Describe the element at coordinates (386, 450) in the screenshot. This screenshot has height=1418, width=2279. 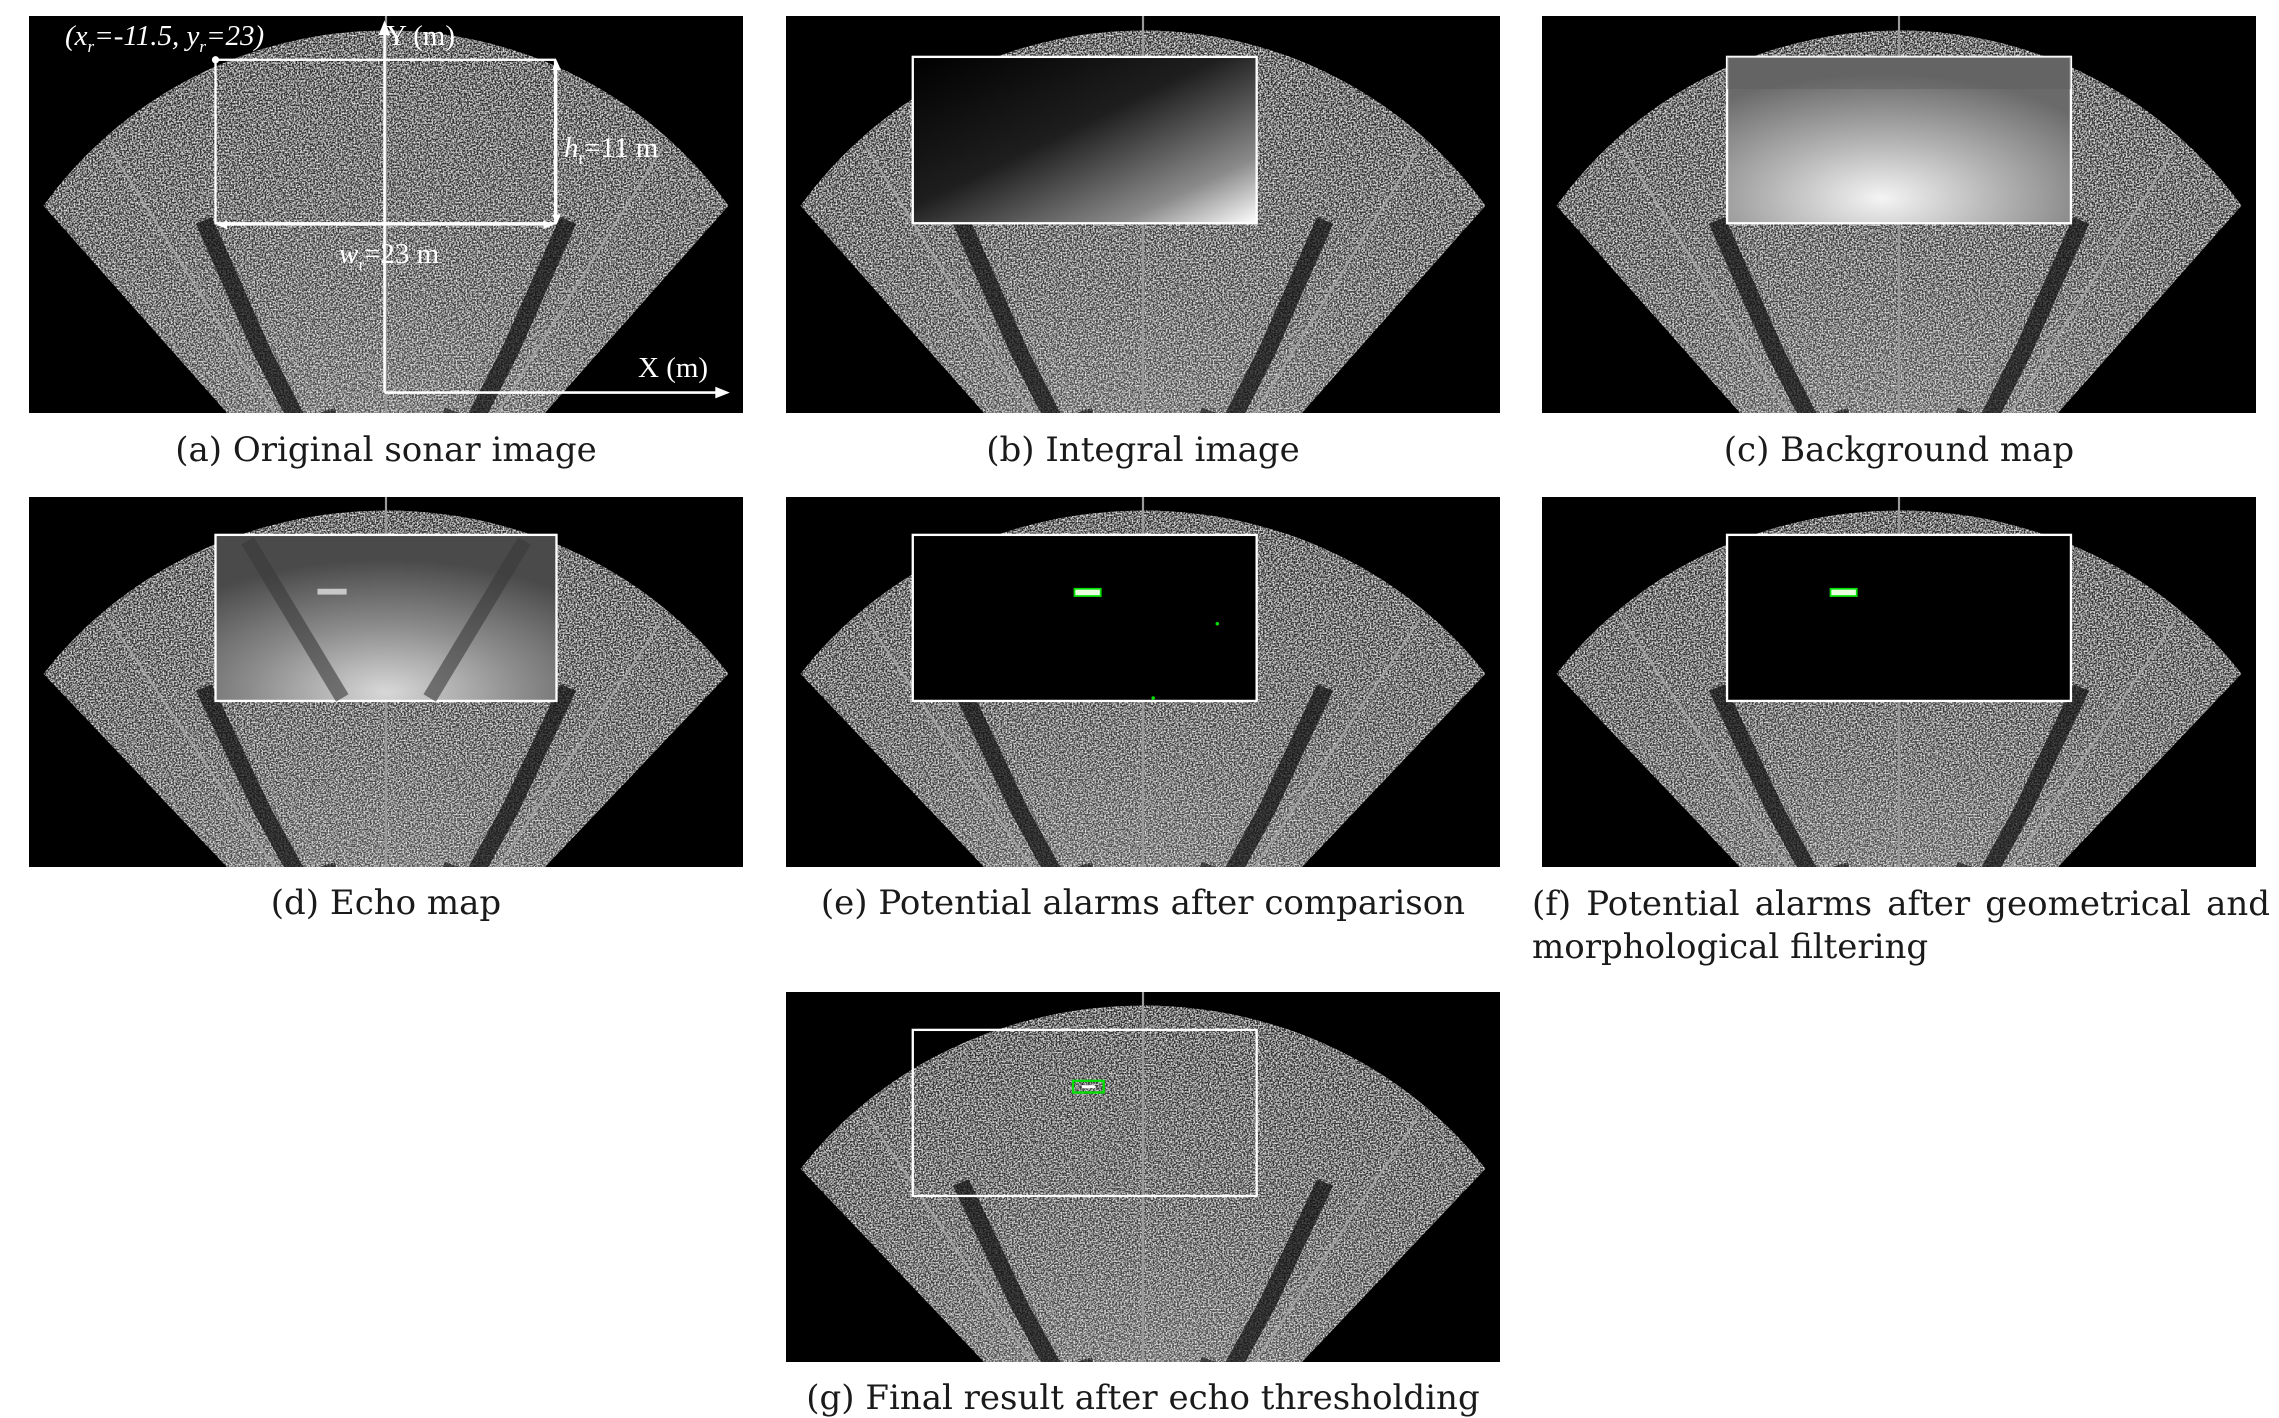
I see `caption-a: (a) Original sonar image` at that location.